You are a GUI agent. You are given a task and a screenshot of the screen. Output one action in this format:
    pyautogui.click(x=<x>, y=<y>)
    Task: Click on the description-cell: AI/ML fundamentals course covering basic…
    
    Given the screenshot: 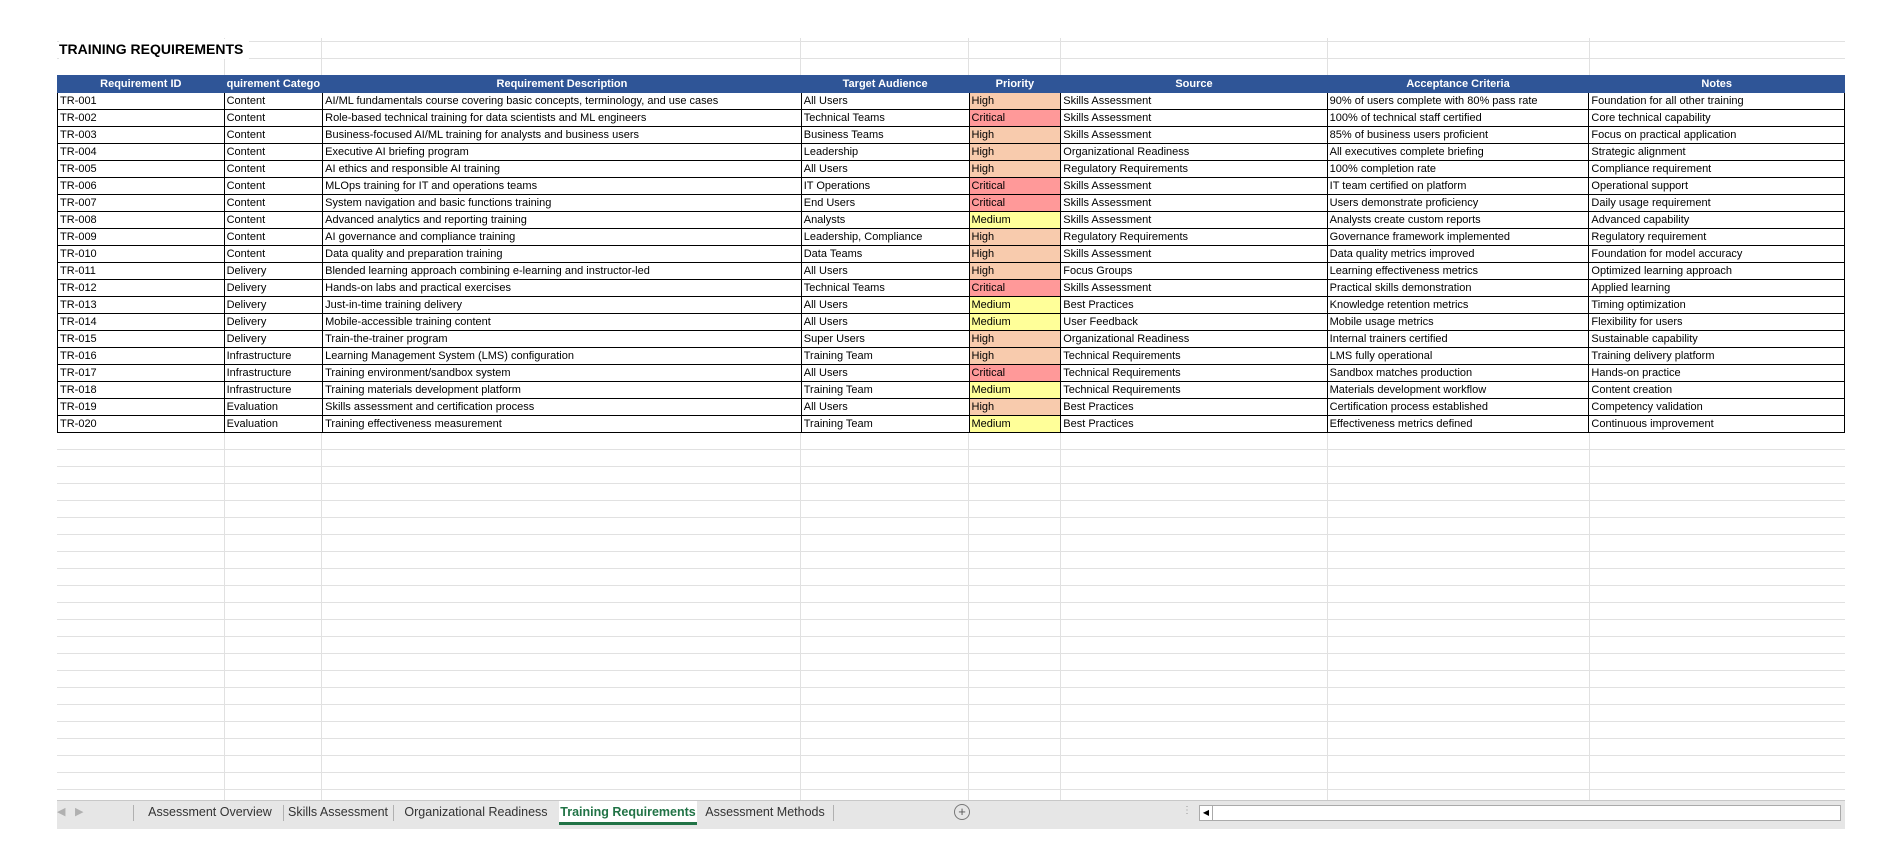 What is the action you would take?
    pyautogui.click(x=562, y=101)
    